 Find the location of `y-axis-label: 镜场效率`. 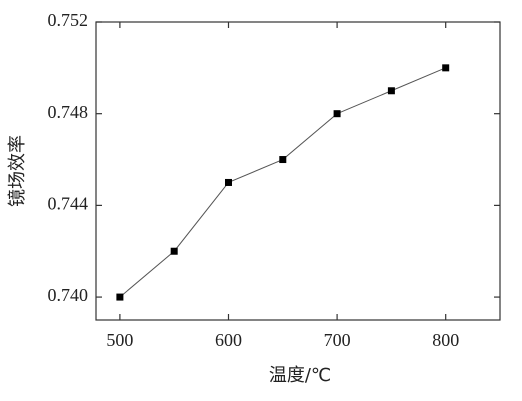

y-axis-label: 镜场效率 is located at coordinates (17, 171).